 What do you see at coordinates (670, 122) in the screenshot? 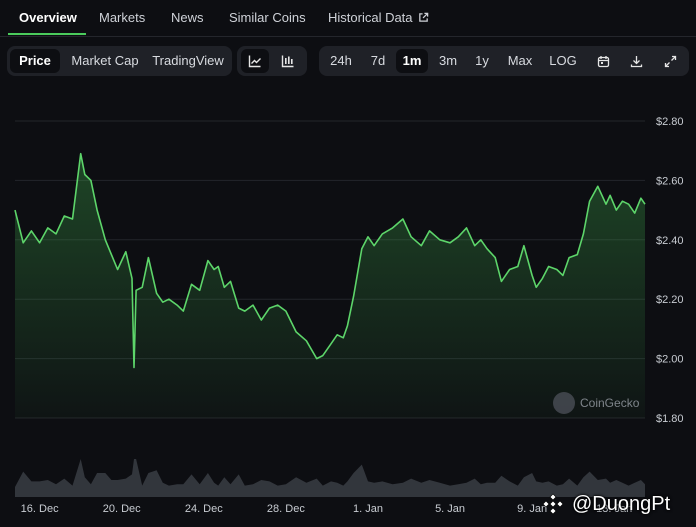
I see `y-tick-label: $2.80` at bounding box center [670, 122].